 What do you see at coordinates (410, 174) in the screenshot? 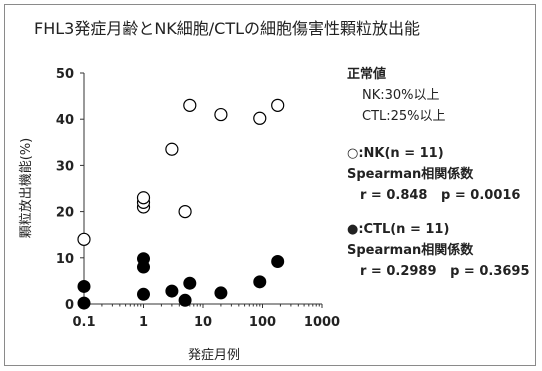
I see `nk-correlation-title: Spearman相関係数` at bounding box center [410, 174].